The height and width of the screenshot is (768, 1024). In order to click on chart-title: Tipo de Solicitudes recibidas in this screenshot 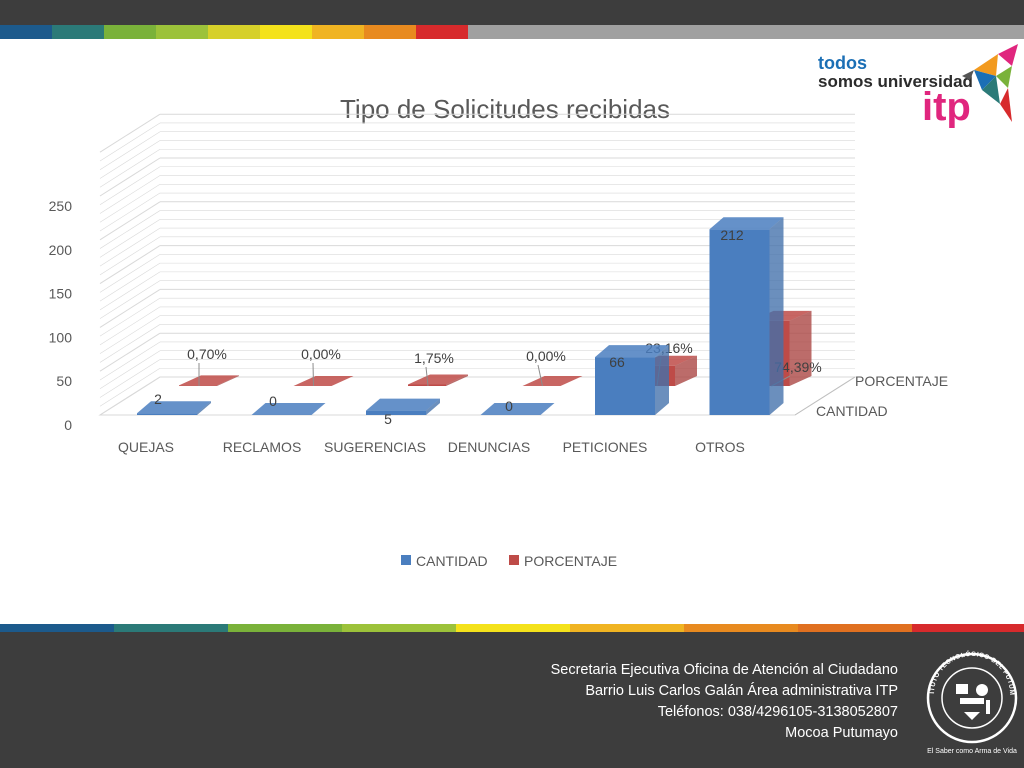, I will do `click(505, 109)`.